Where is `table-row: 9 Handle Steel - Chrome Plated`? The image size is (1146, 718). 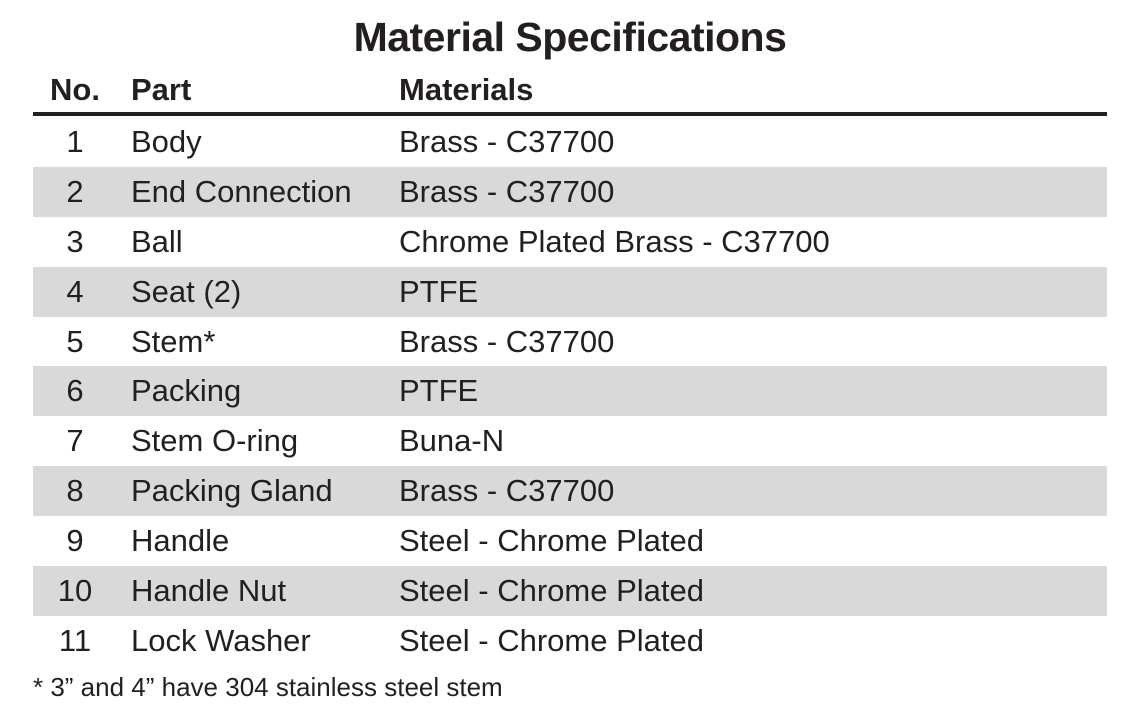
table-row: 9 Handle Steel - Chrome Plated is located at coordinates (570, 541).